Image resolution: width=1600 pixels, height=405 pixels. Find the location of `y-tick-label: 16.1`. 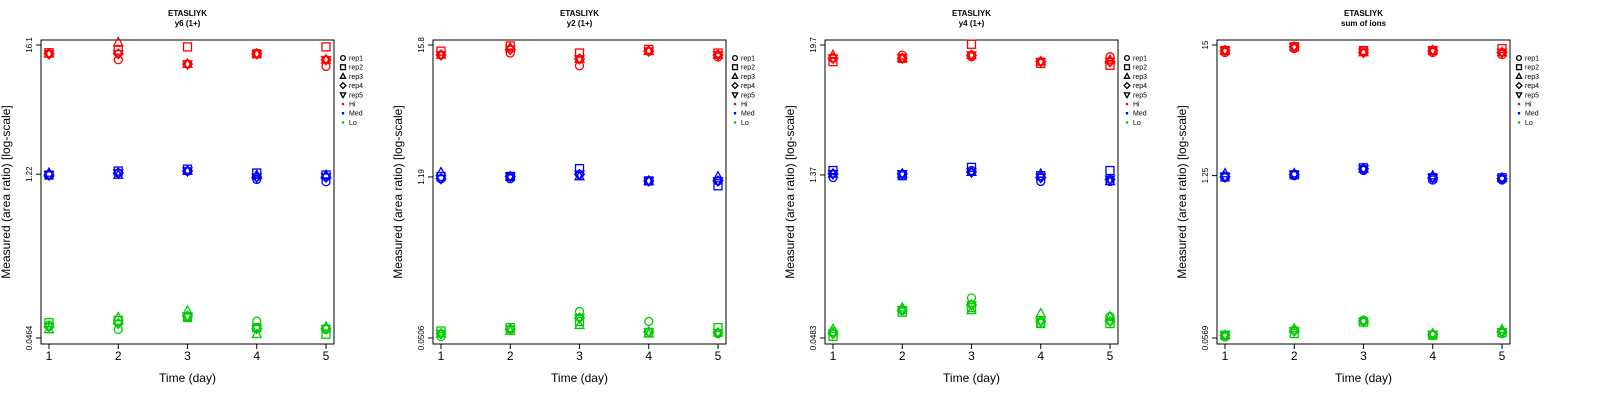

y-tick-label: 16.1 is located at coordinates (29, 45).